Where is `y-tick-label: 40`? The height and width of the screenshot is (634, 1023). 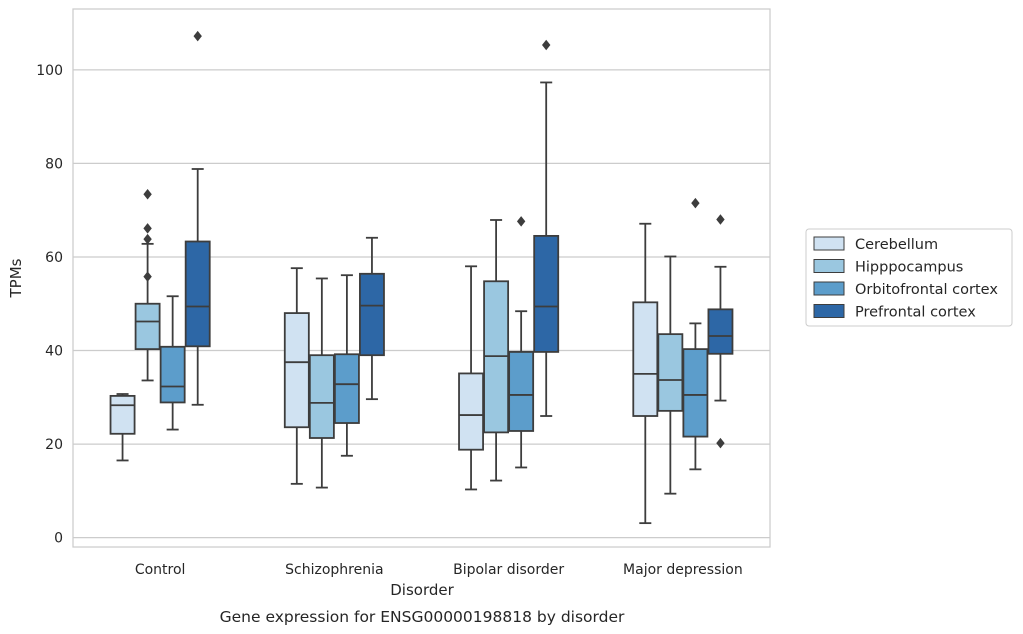 y-tick-label: 40 is located at coordinates (54, 352).